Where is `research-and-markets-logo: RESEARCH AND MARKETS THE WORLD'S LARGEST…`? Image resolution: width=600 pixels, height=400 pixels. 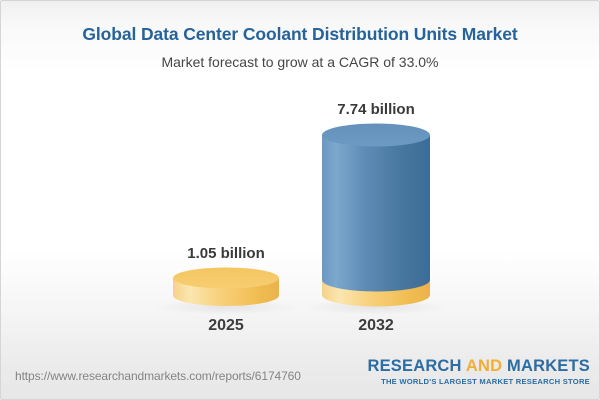
research-and-markets-logo: RESEARCH AND MARKETS THE WORLD'S LARGEST… is located at coordinates (478, 371).